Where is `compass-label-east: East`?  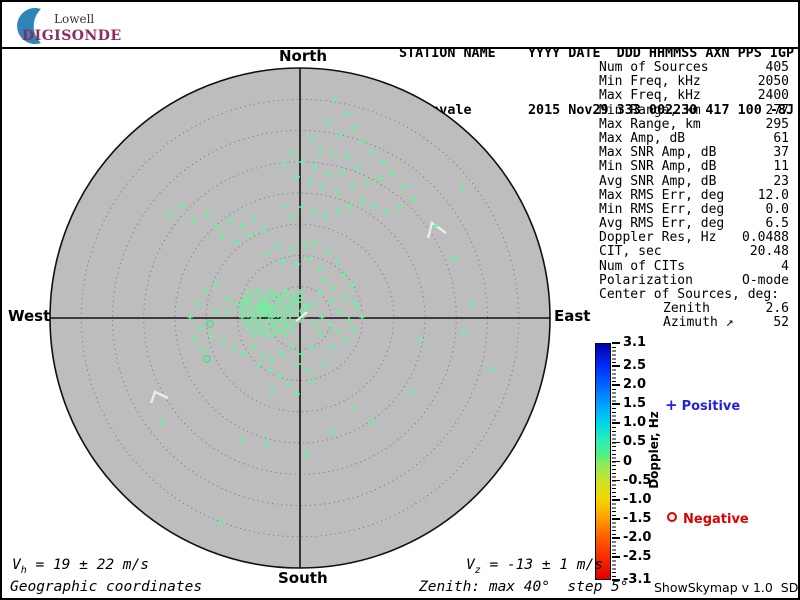
compass-label-east: East is located at coordinates (572, 316).